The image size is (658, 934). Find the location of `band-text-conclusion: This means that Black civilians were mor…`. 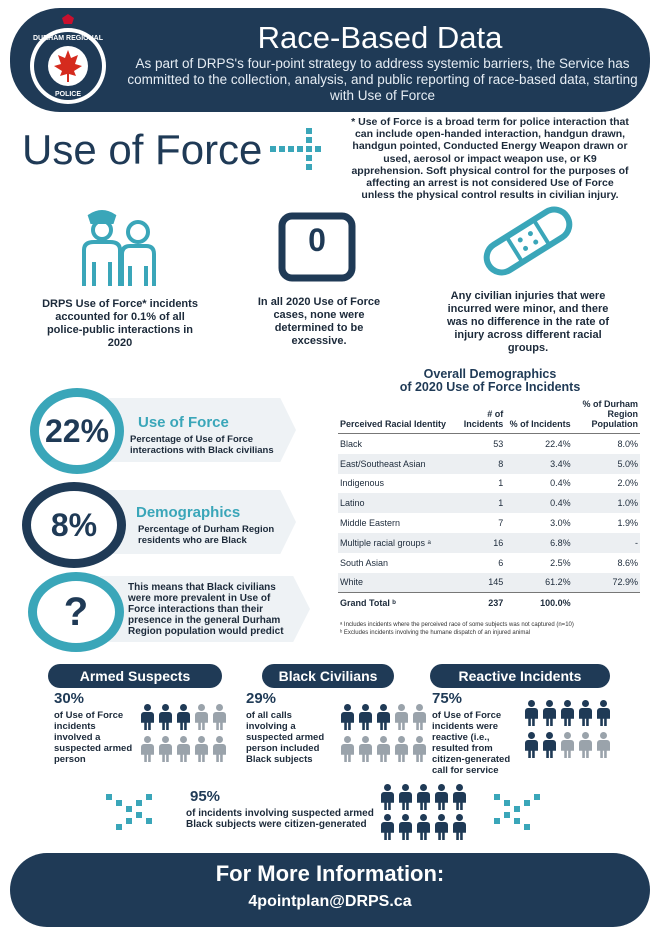

band-text-conclusion: This means that Black civilians were mor… is located at coordinates (206, 609).